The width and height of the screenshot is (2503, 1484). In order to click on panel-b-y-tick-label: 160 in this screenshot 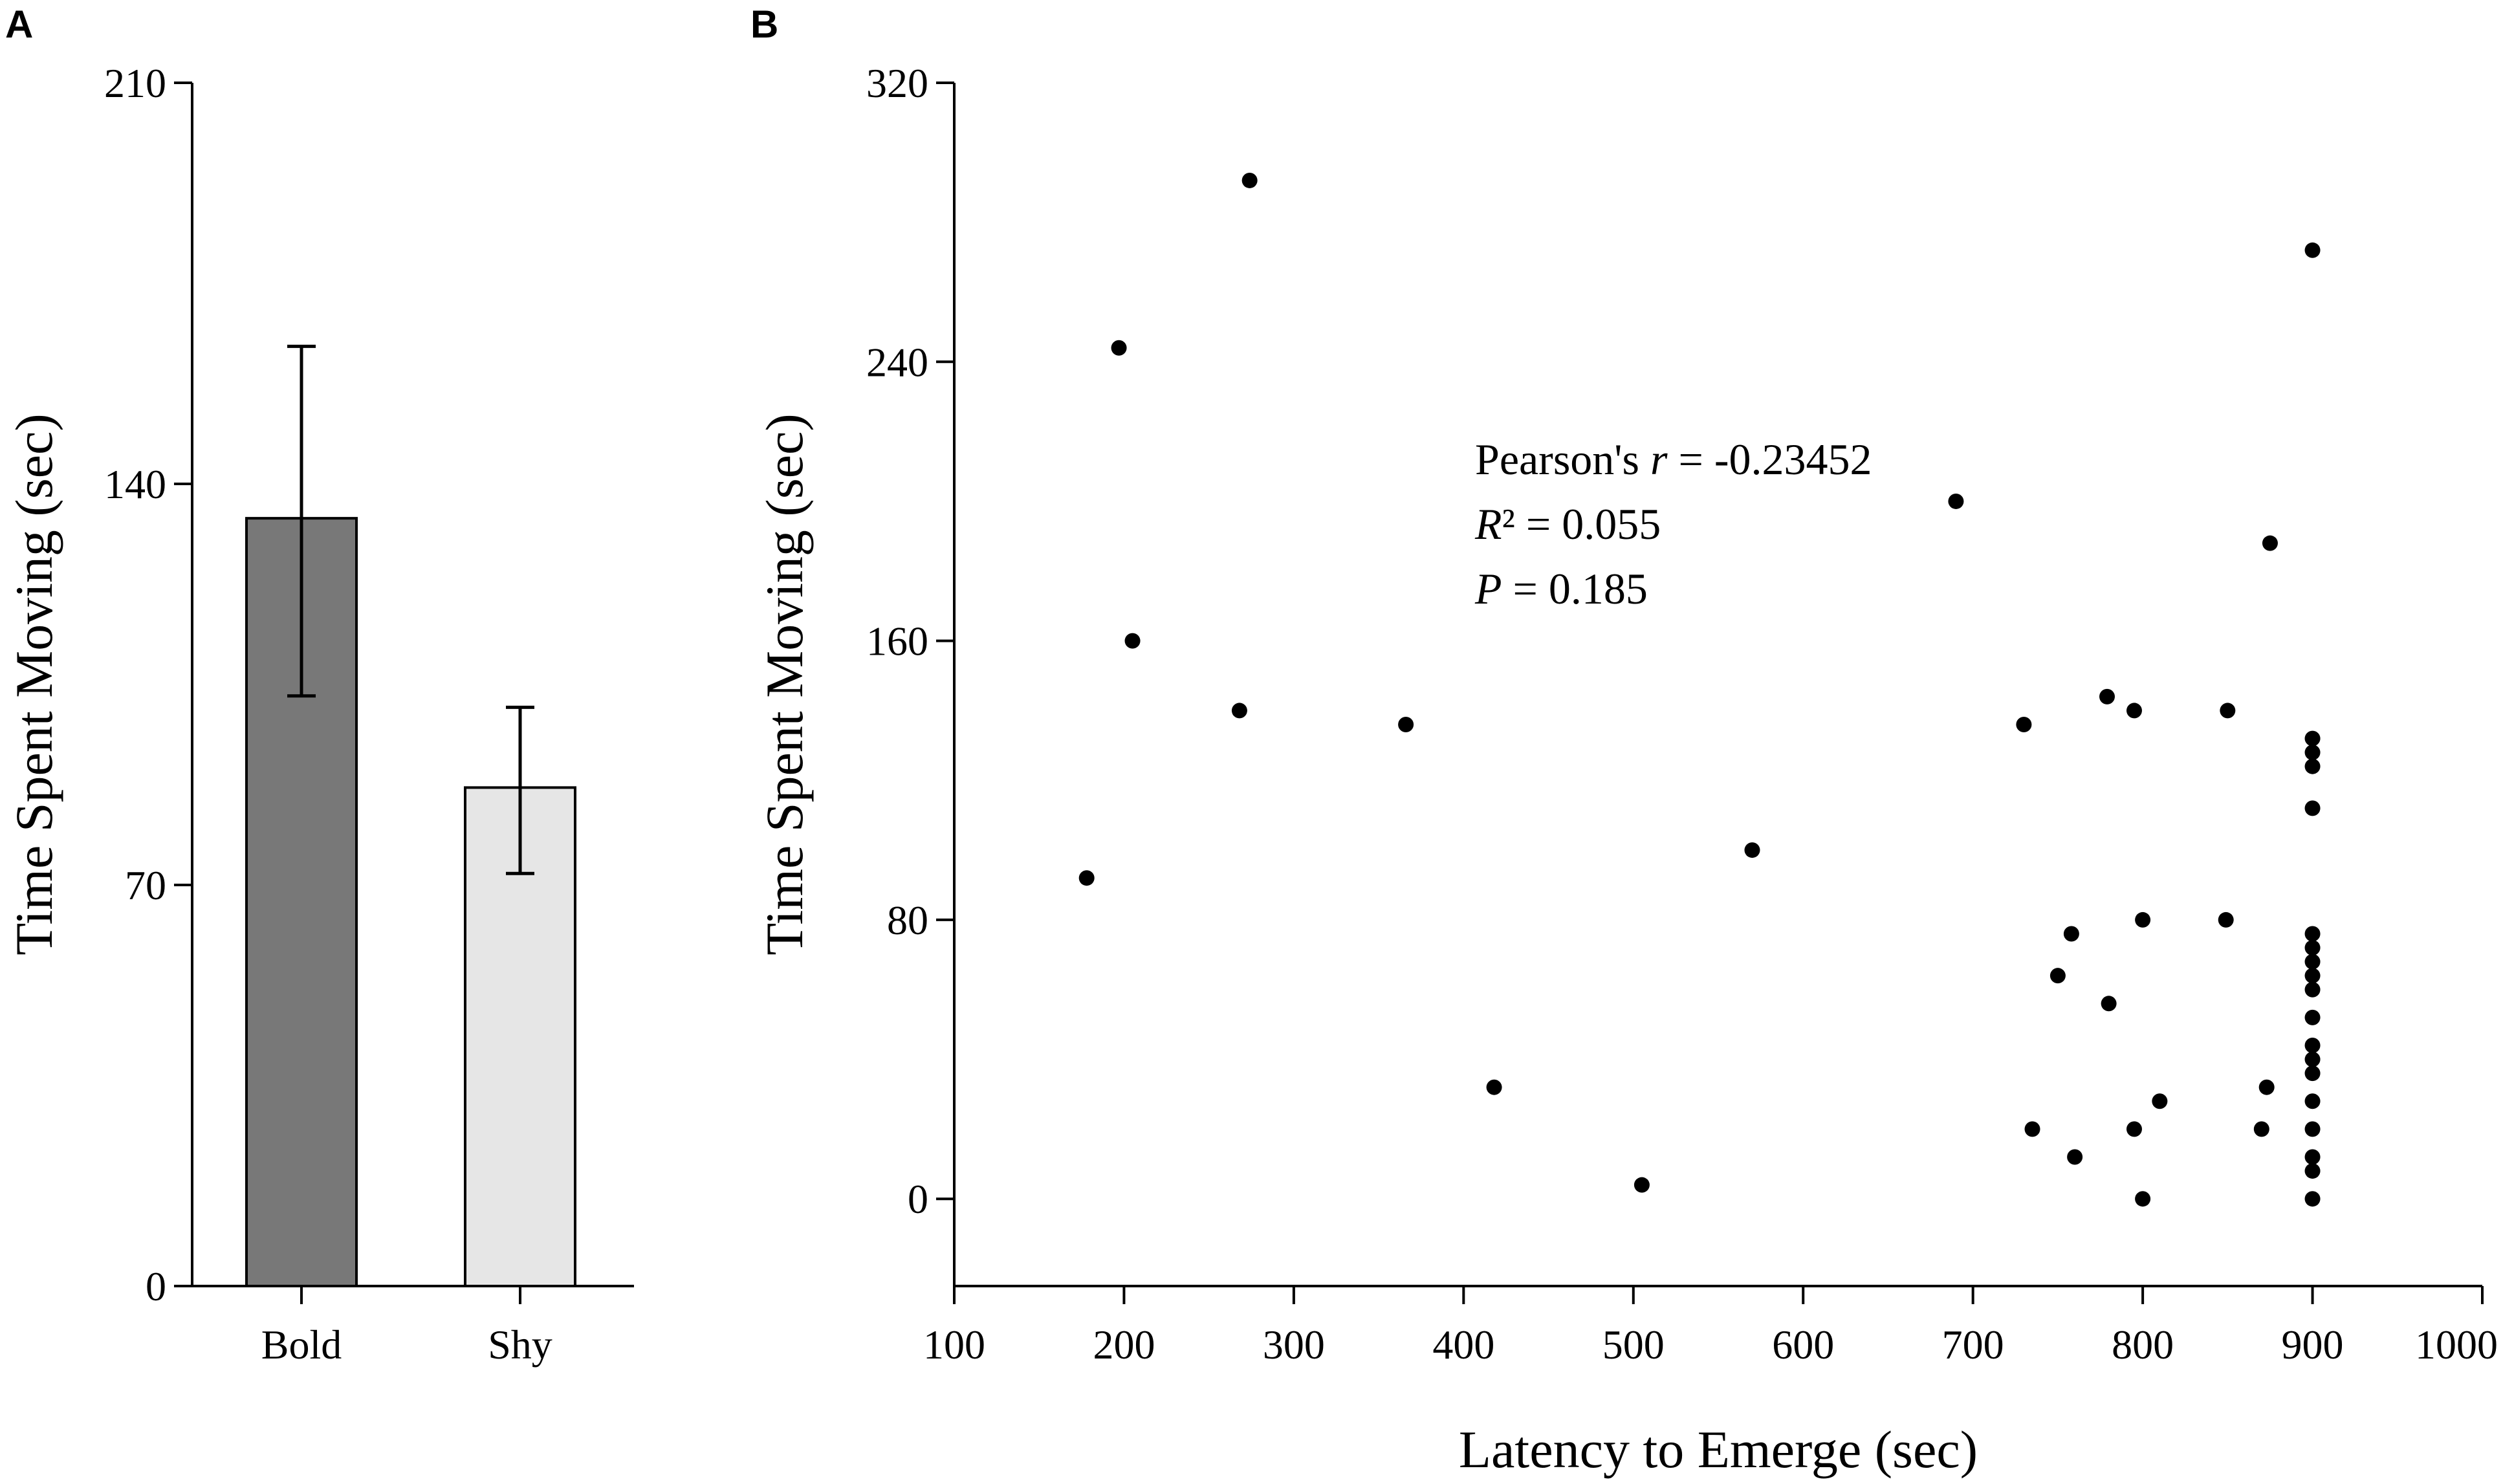, I will do `click(897, 641)`.